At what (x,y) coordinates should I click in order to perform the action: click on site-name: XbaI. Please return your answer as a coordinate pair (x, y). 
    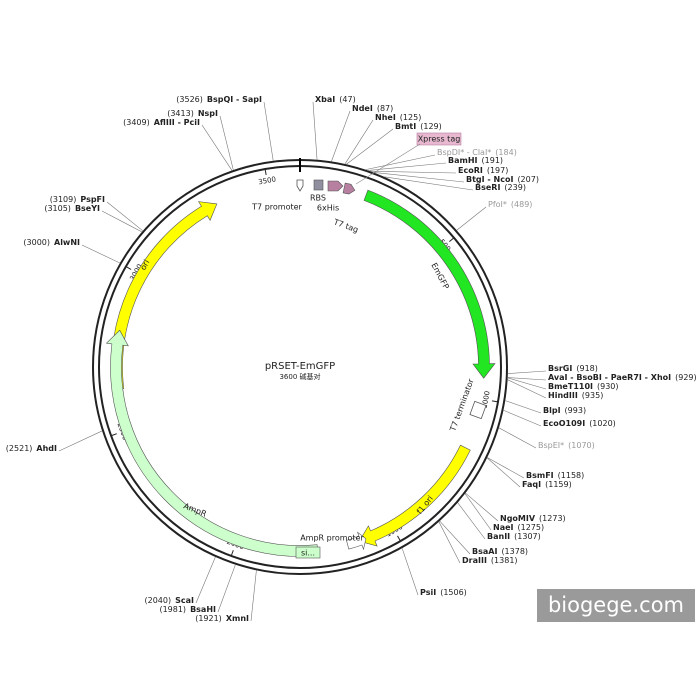
    Looking at the image, I should click on (325, 99).